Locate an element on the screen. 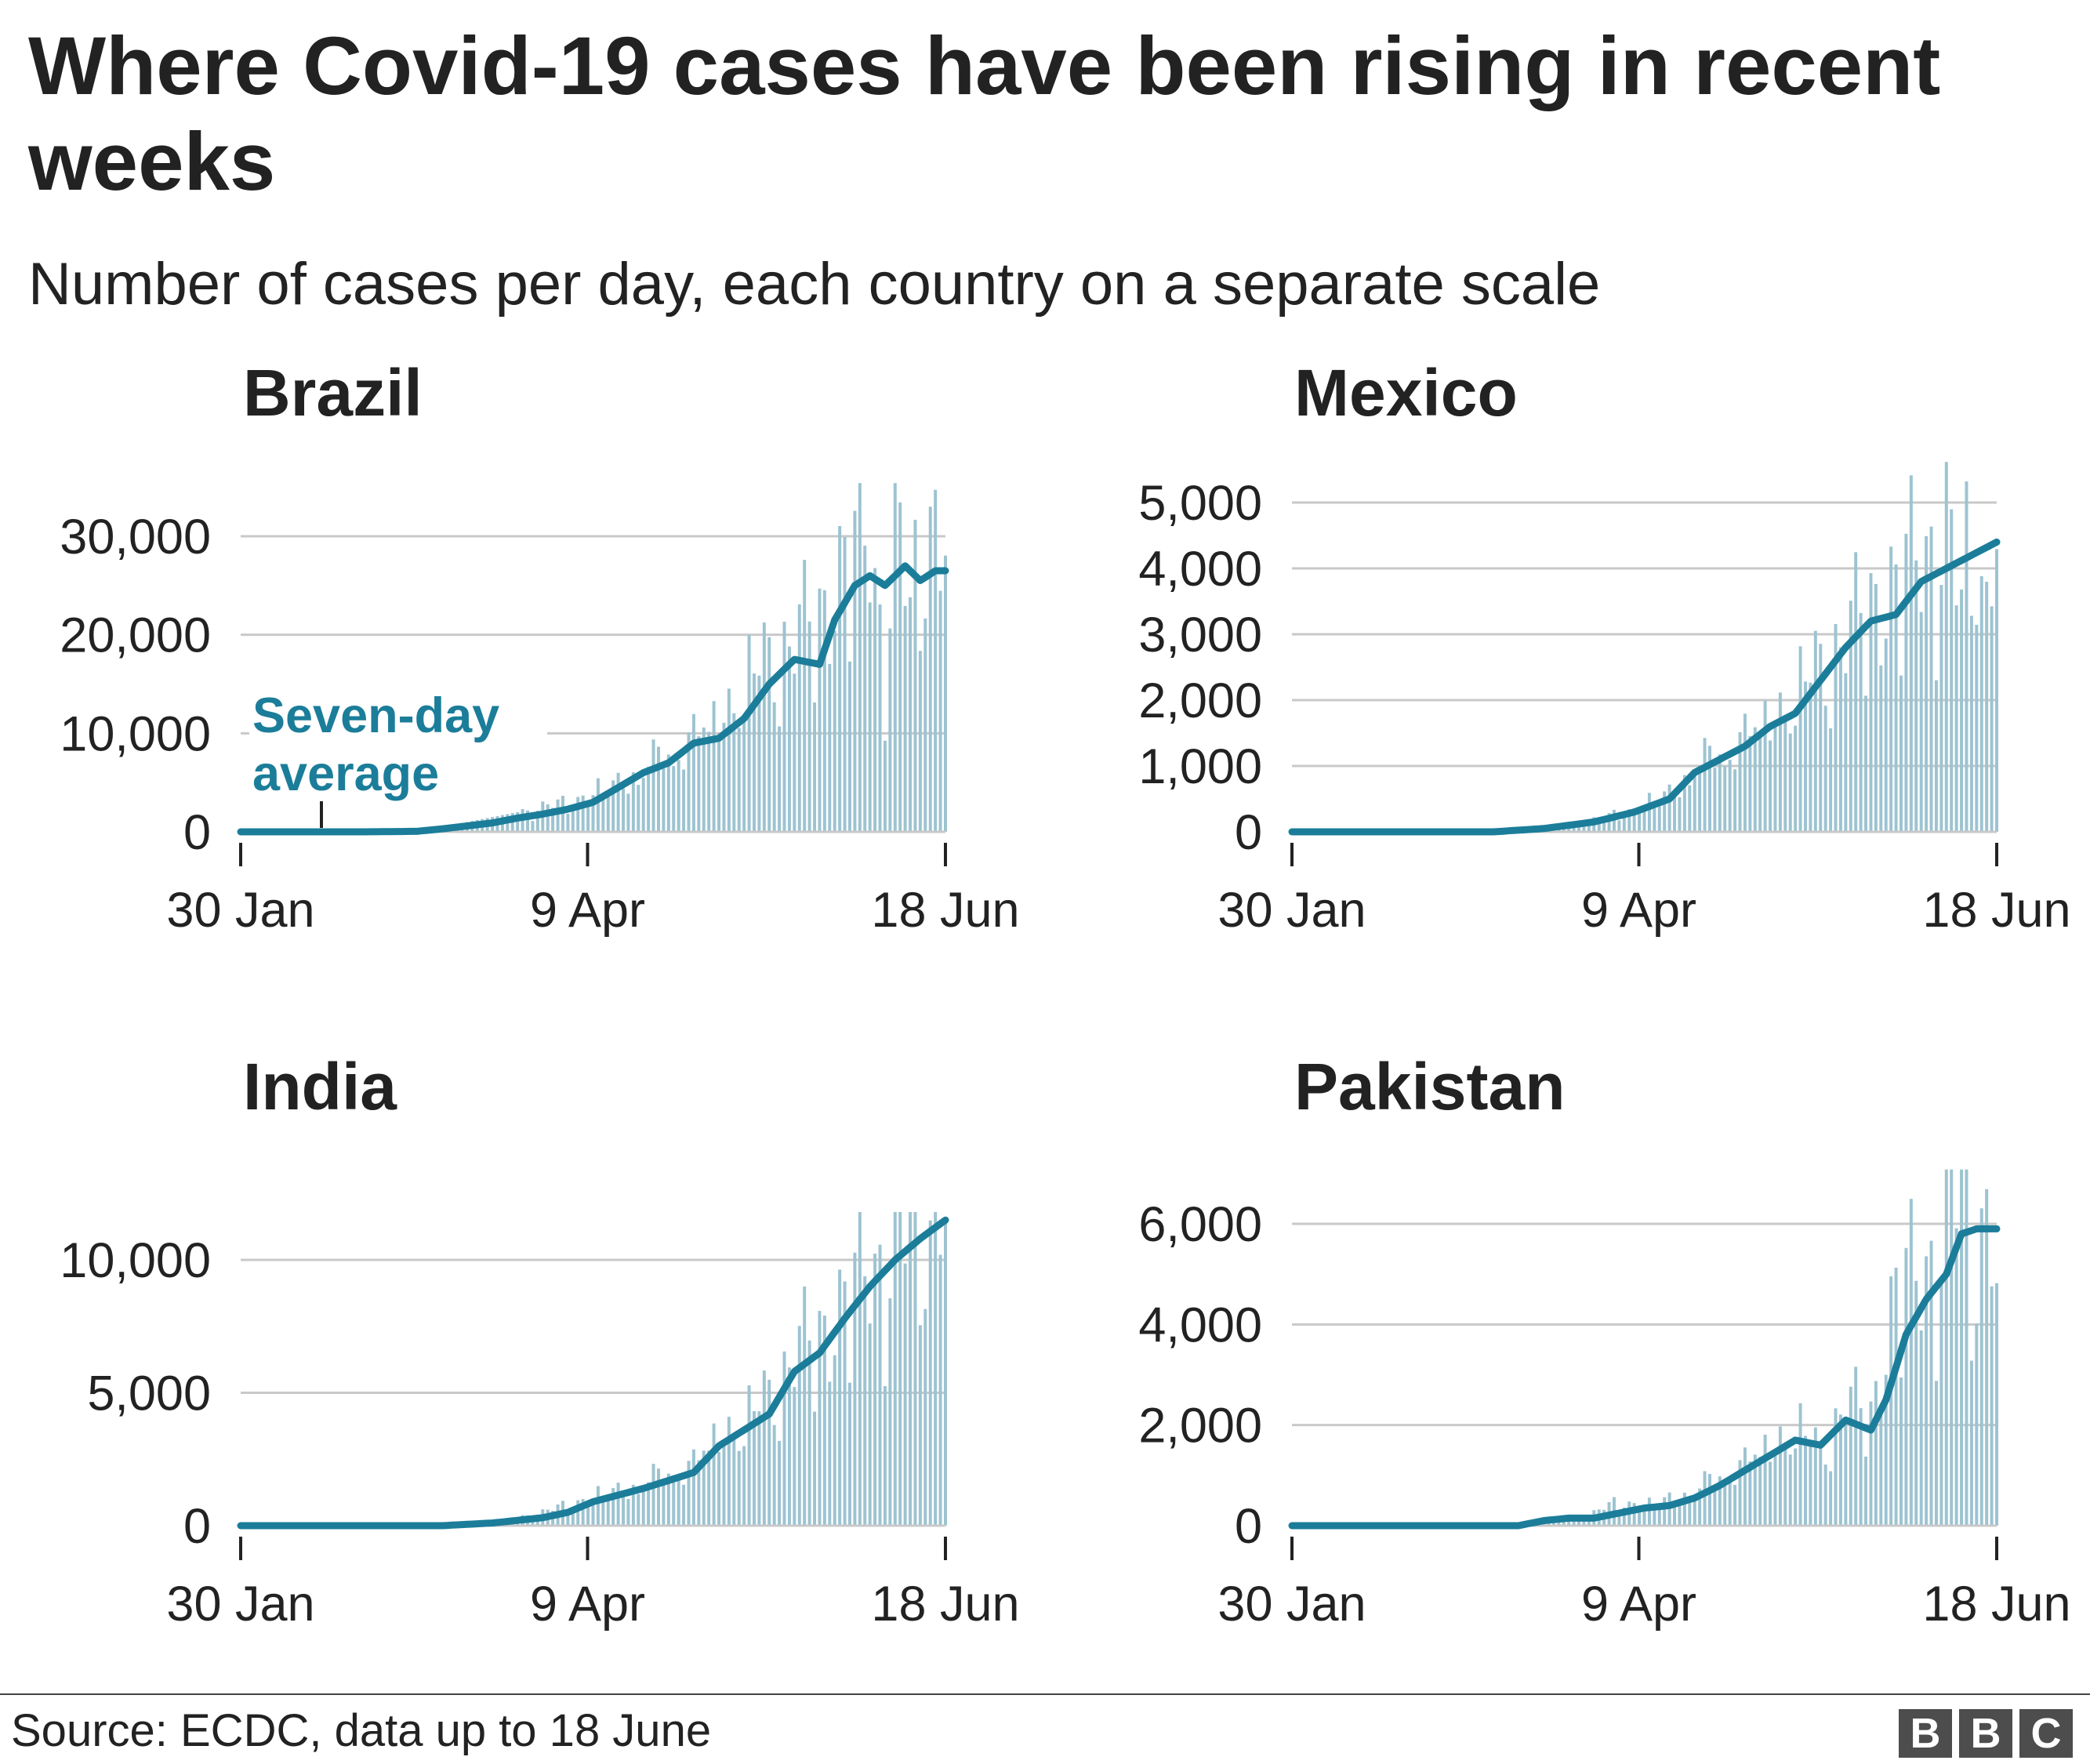 The image size is (2090, 1764). y-tick-label: 0 is located at coordinates (1248, 833).